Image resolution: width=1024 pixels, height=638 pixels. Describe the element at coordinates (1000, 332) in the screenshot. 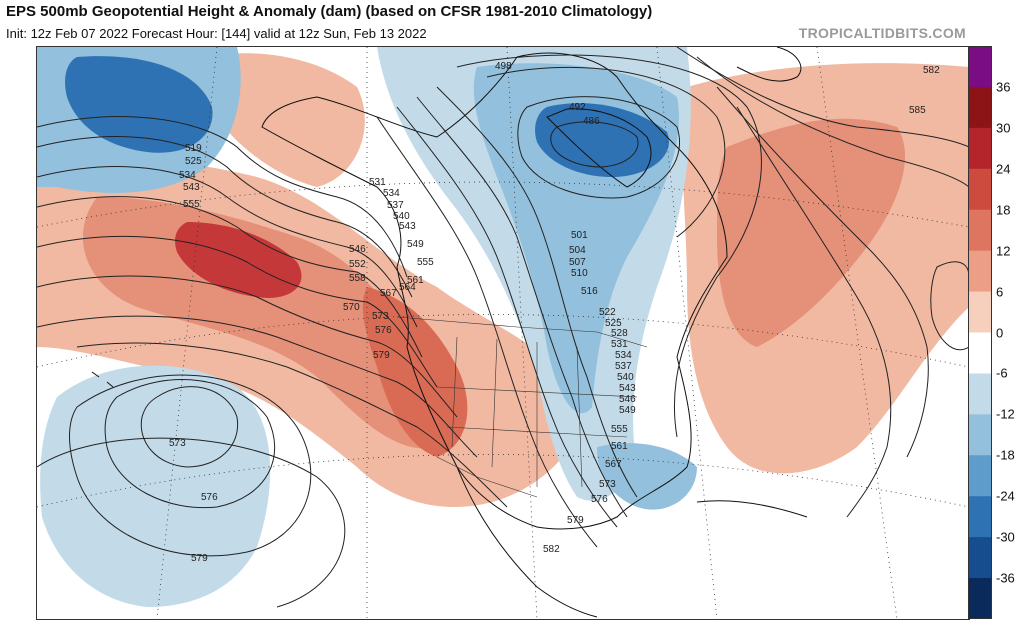

I see `colorbar-label: 0` at that location.